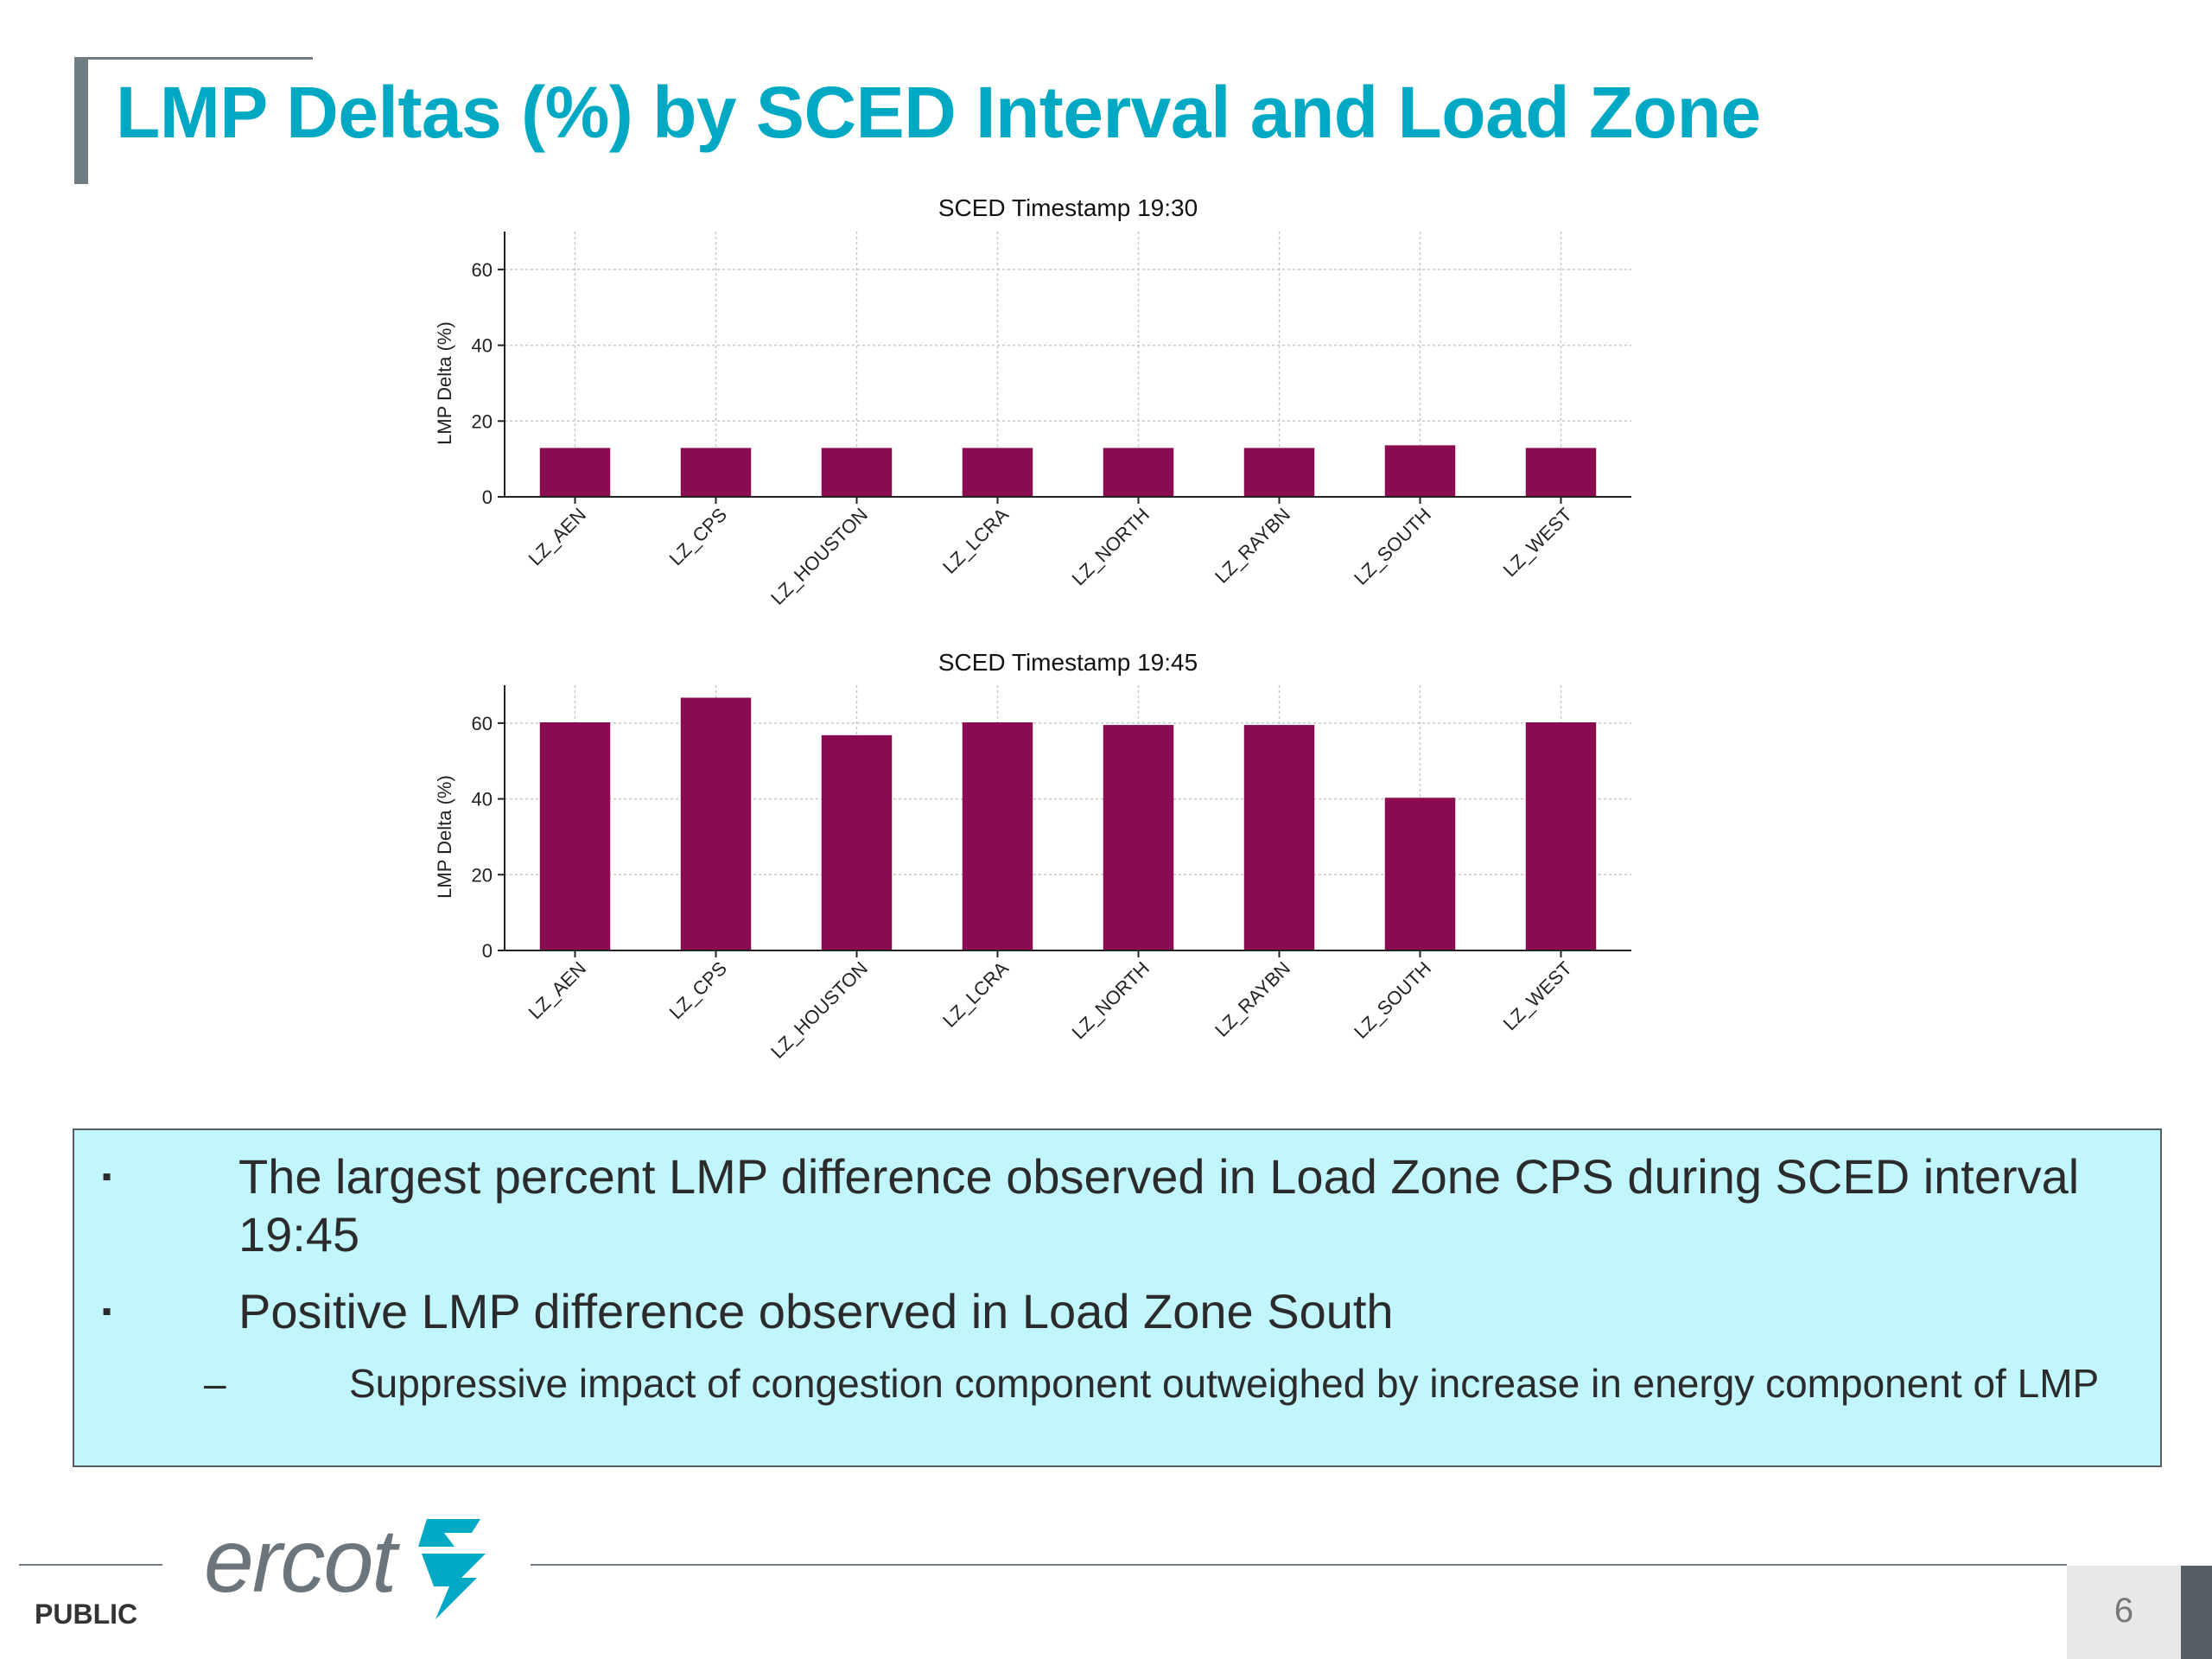 The image size is (2212, 1659). What do you see at coordinates (452, 1569) in the screenshot?
I see `ercot-bolt-icon` at bounding box center [452, 1569].